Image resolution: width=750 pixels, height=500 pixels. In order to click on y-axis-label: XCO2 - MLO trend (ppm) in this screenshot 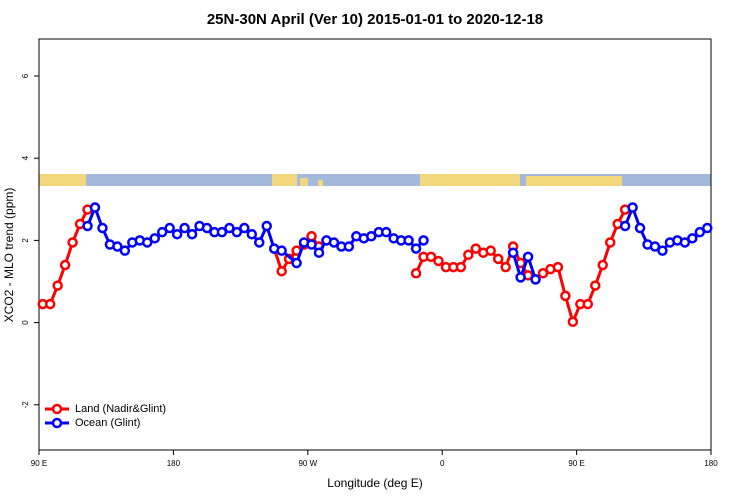, I will do `click(9, 255)`.